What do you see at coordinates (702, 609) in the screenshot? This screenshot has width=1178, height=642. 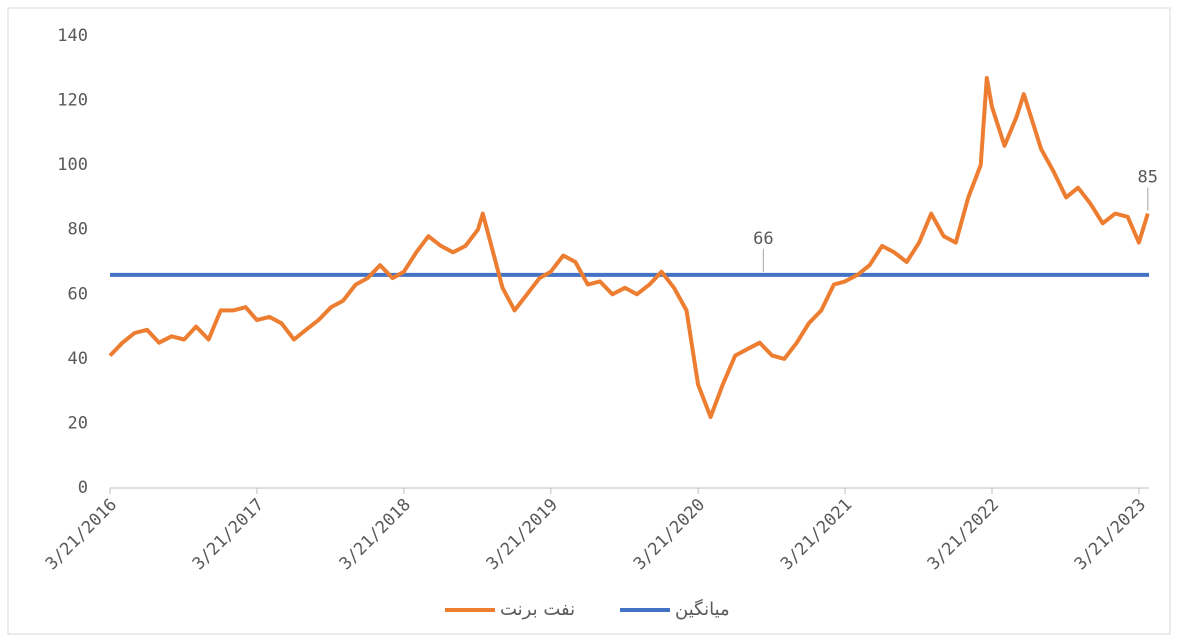 I see `legend-label: میانگین` at bounding box center [702, 609].